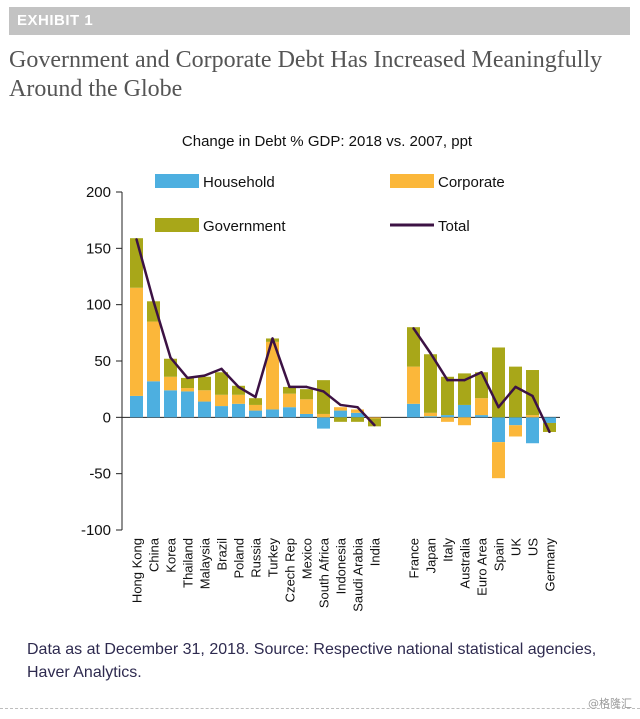 Image resolution: width=640 pixels, height=719 pixels. Describe the element at coordinates (515, 431) in the screenshot. I see `bar-corporate-uk` at that location.